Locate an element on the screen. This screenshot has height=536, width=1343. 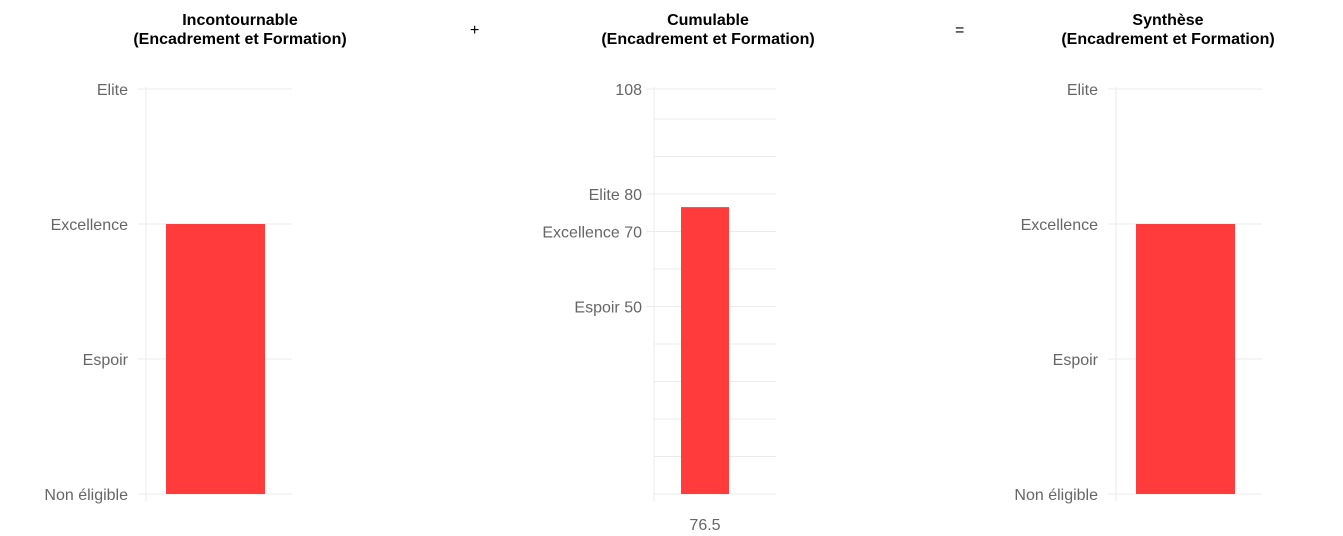
equals-operator: = is located at coordinates (960, 30).